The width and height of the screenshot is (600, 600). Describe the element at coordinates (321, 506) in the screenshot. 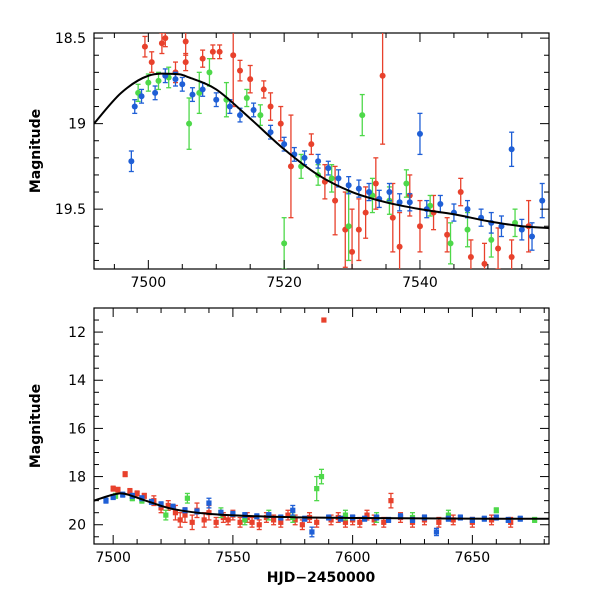

I see `bottom-model-curve` at that location.